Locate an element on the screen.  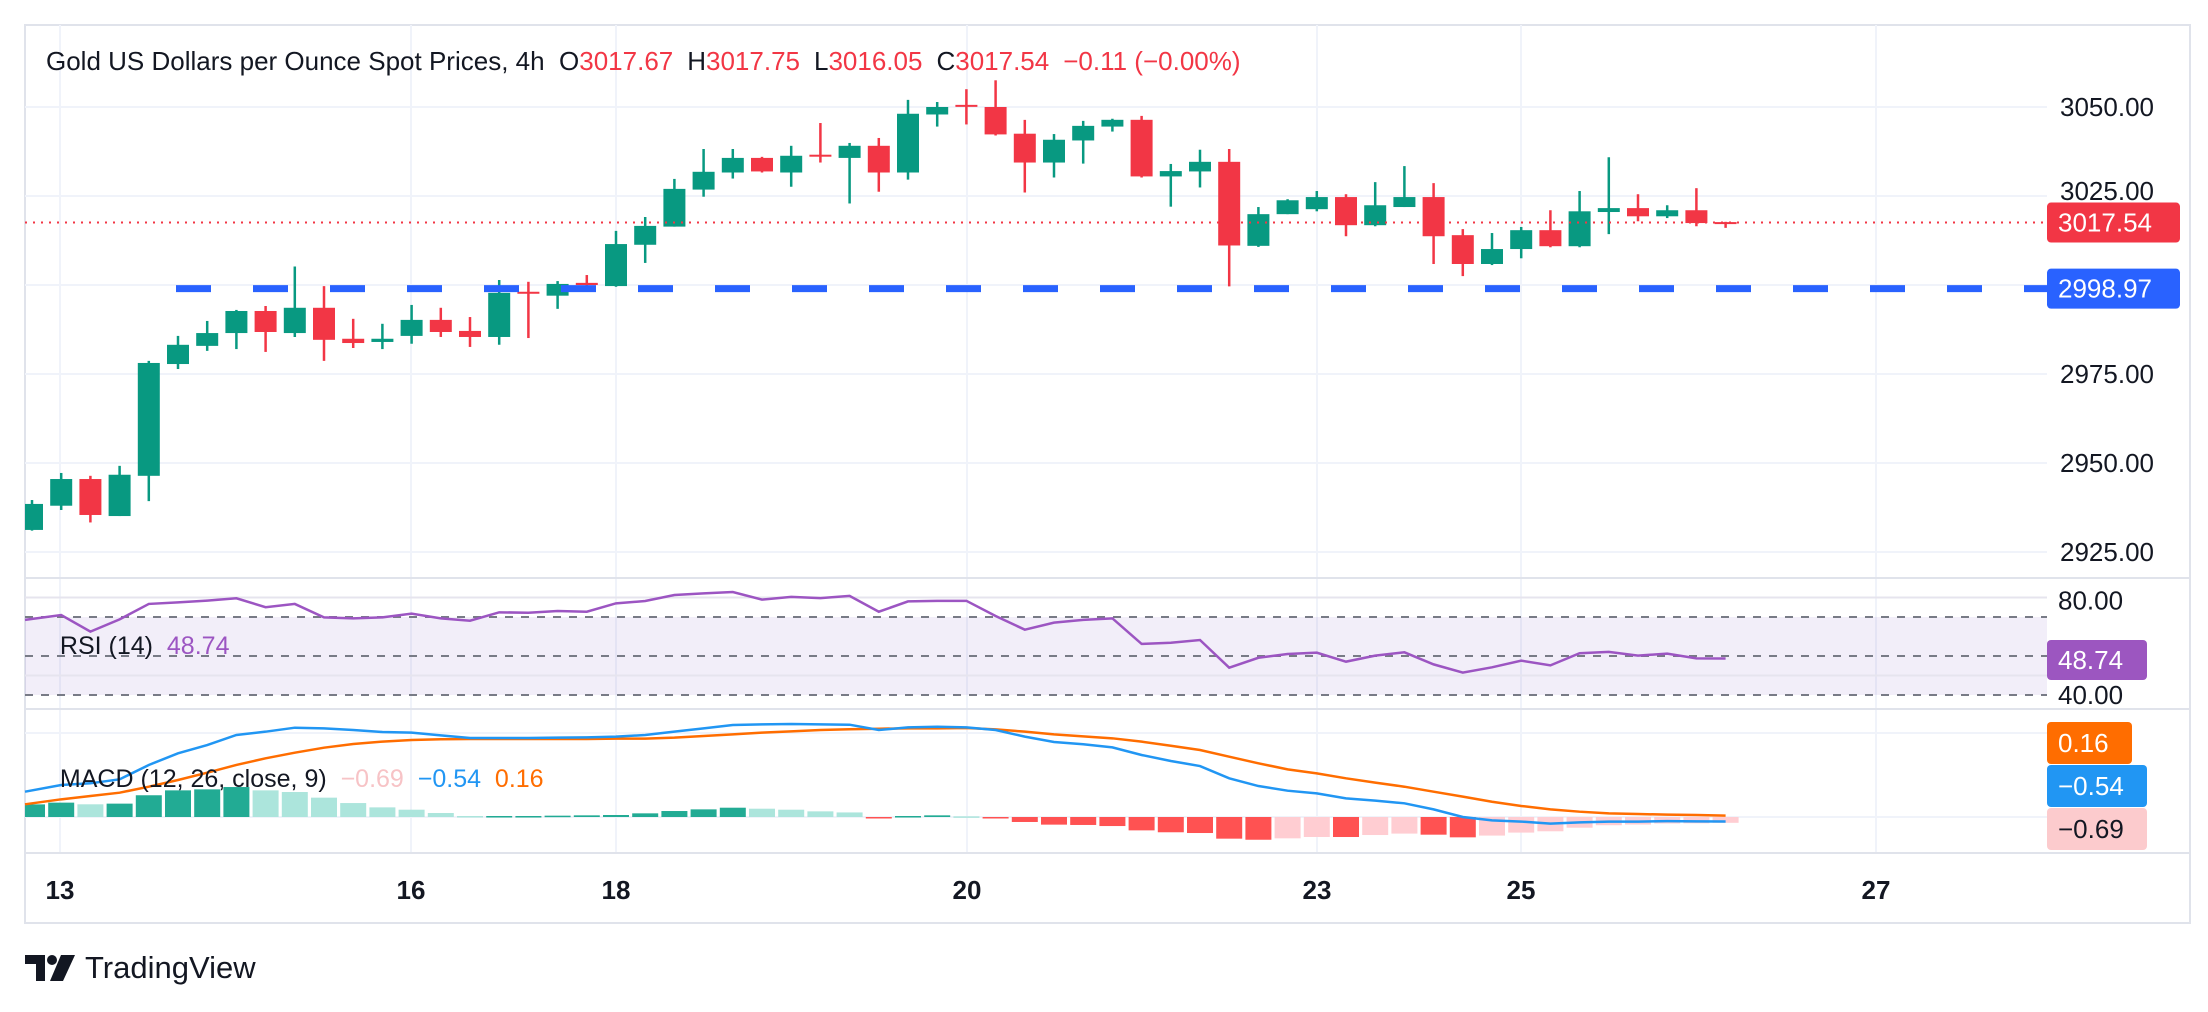
price-tick-label: 2925.00 is located at coordinates (2107, 552).